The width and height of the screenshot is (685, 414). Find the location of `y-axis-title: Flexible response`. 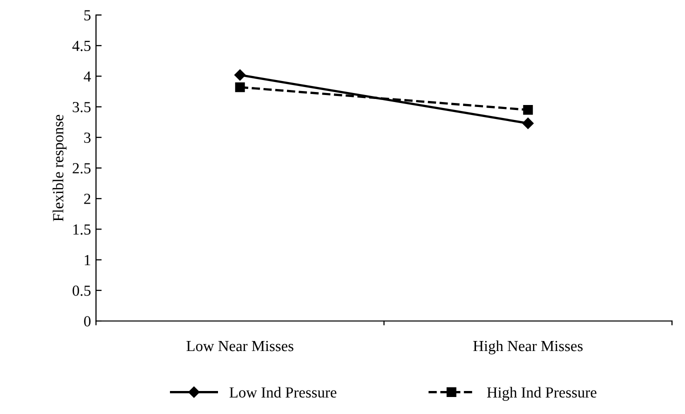

y-axis-title: Flexible response is located at coordinates (59, 168).